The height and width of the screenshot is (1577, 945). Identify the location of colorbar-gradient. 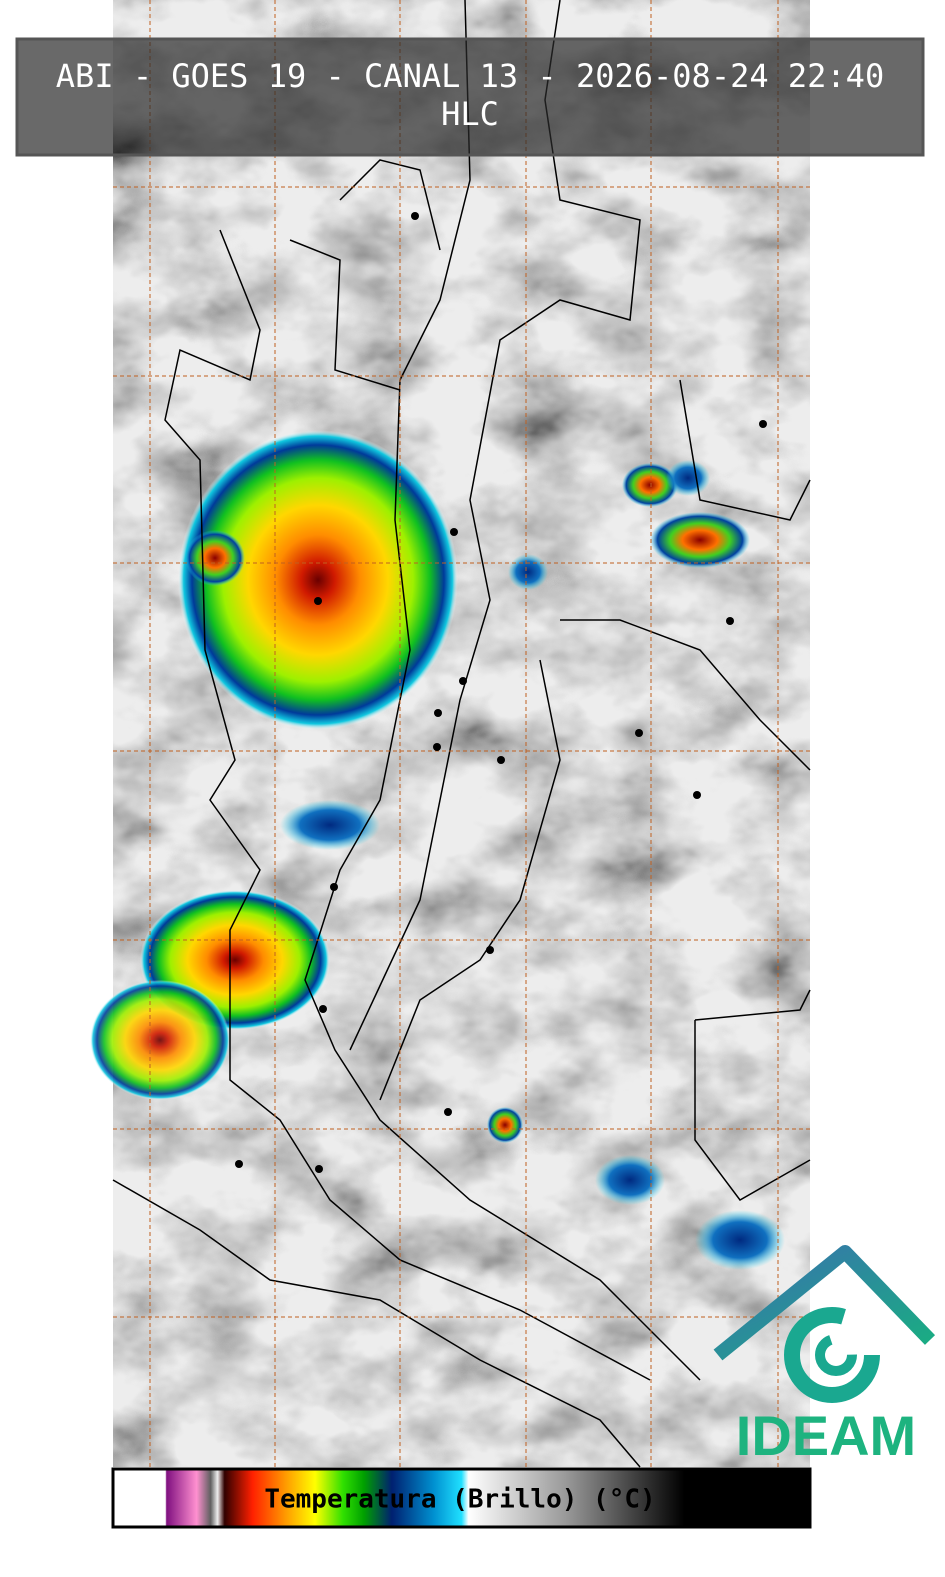
(461, 1498).